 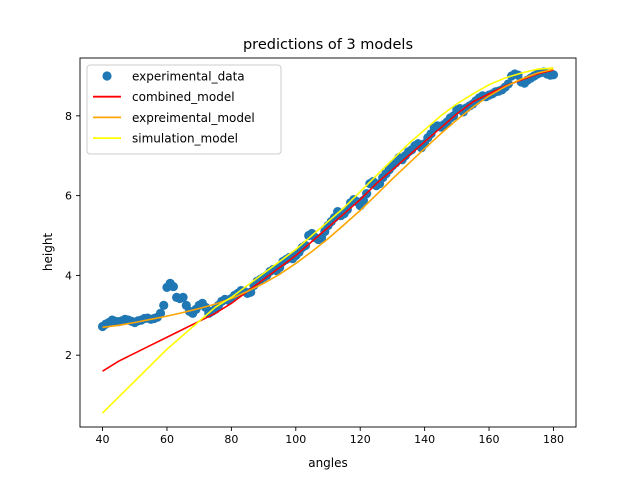 I want to click on y-tick-label: 6, so click(x=68, y=196).